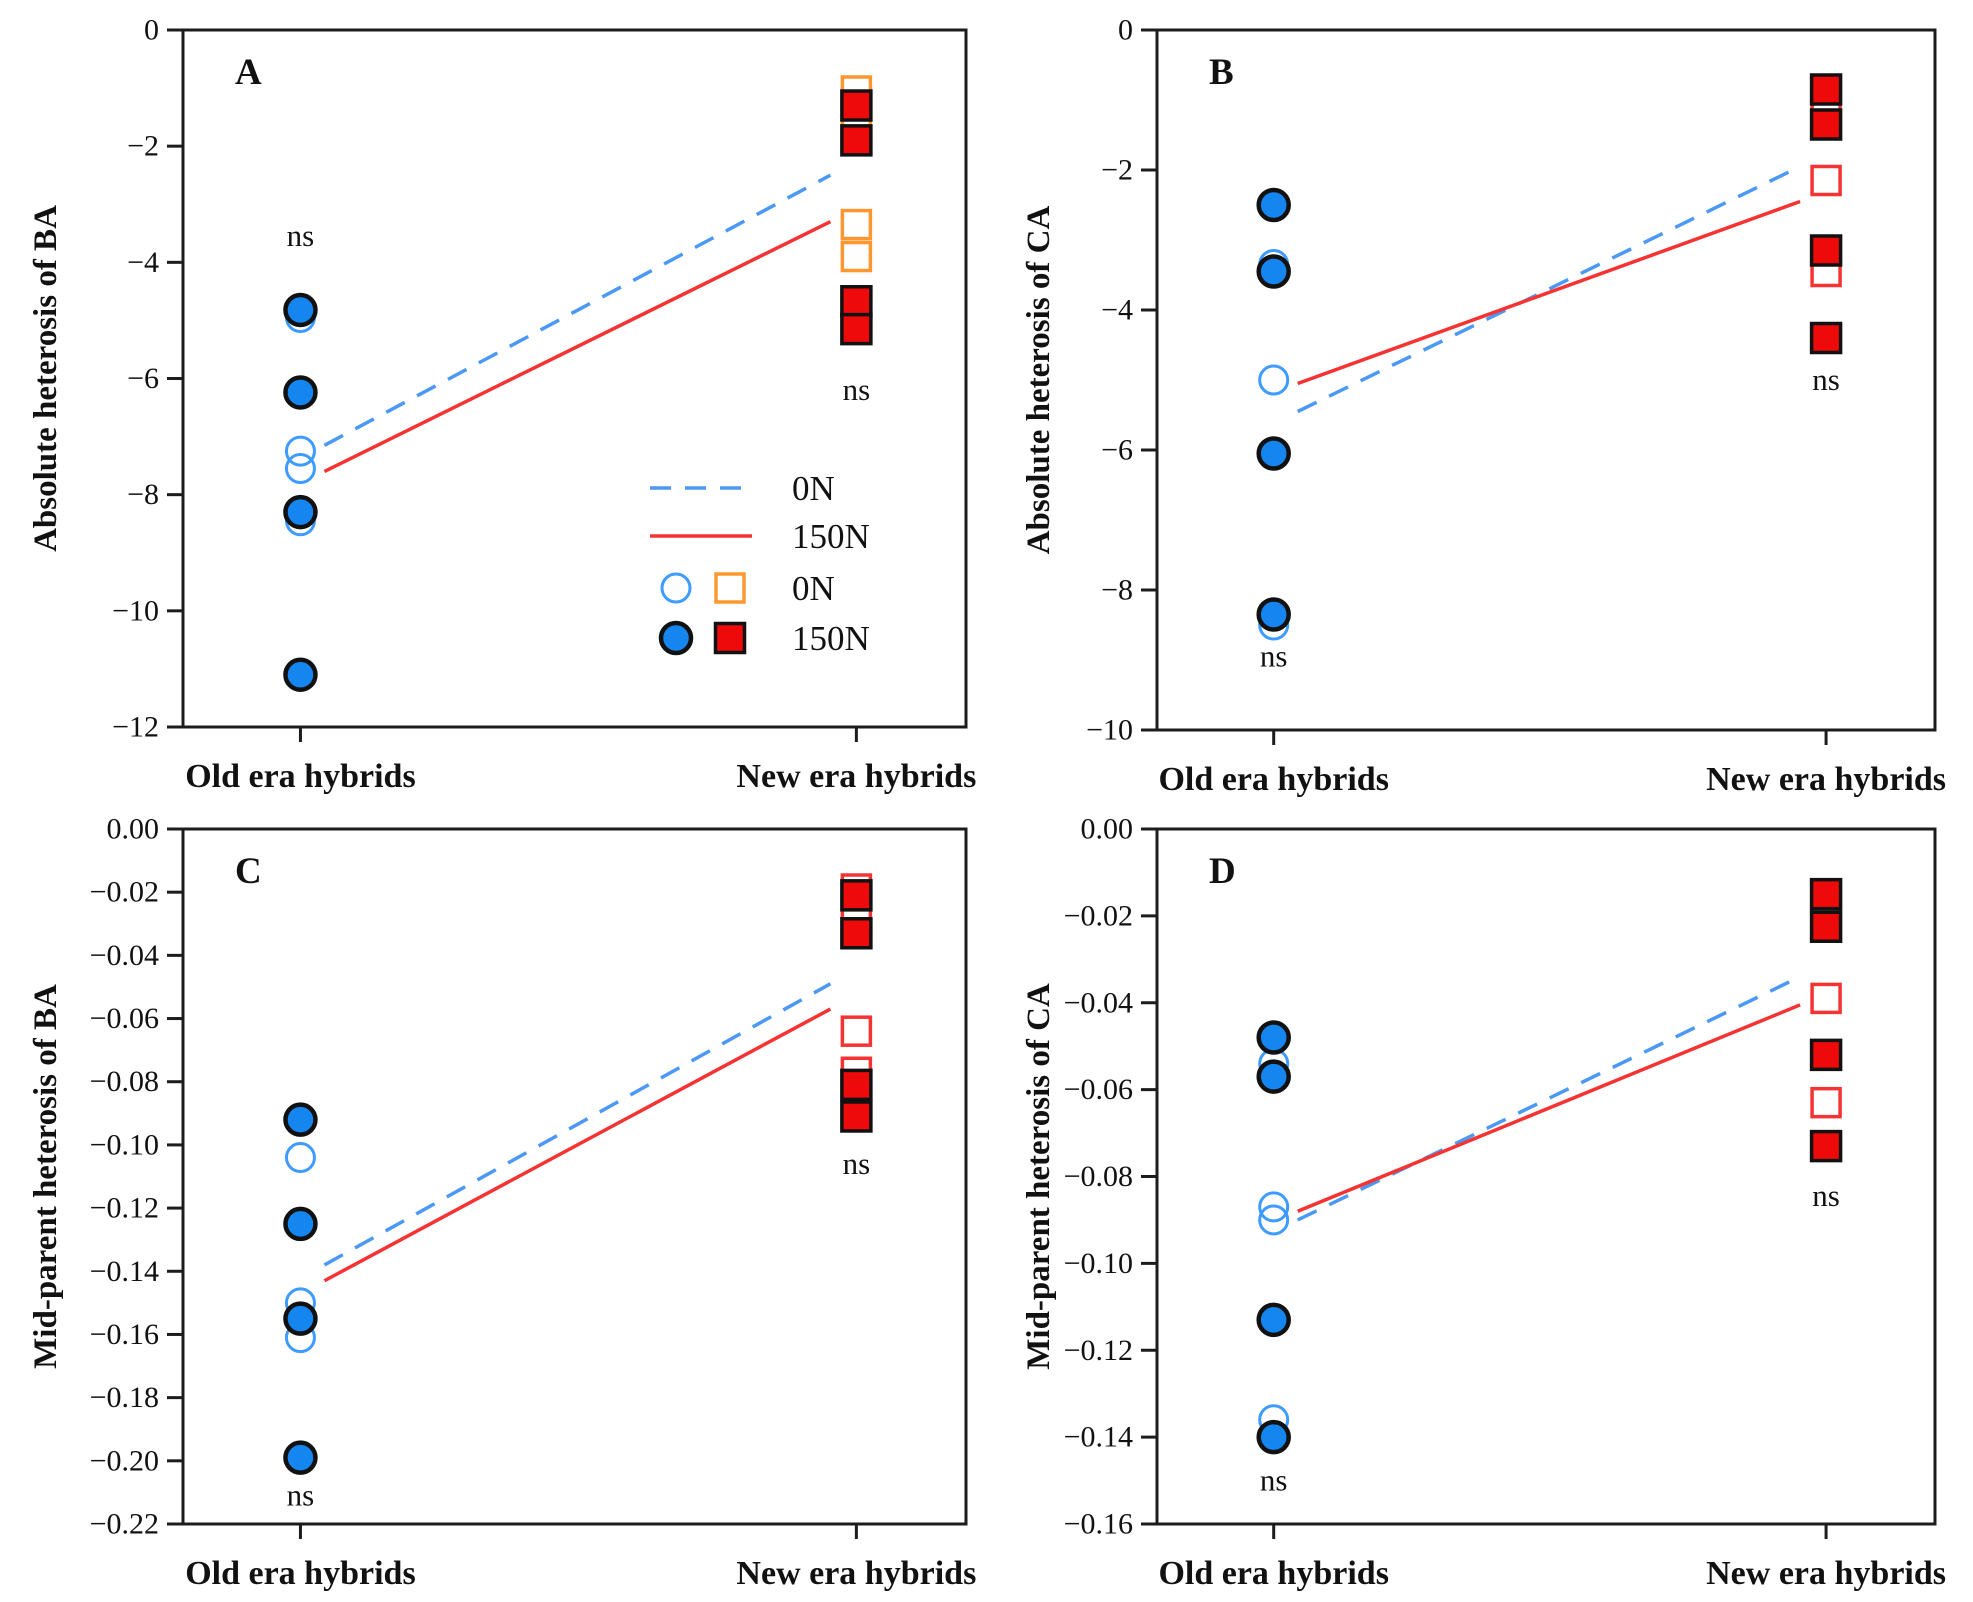  What do you see at coordinates (1109, 730) in the screenshot?
I see `y-tick-label: −10` at bounding box center [1109, 730].